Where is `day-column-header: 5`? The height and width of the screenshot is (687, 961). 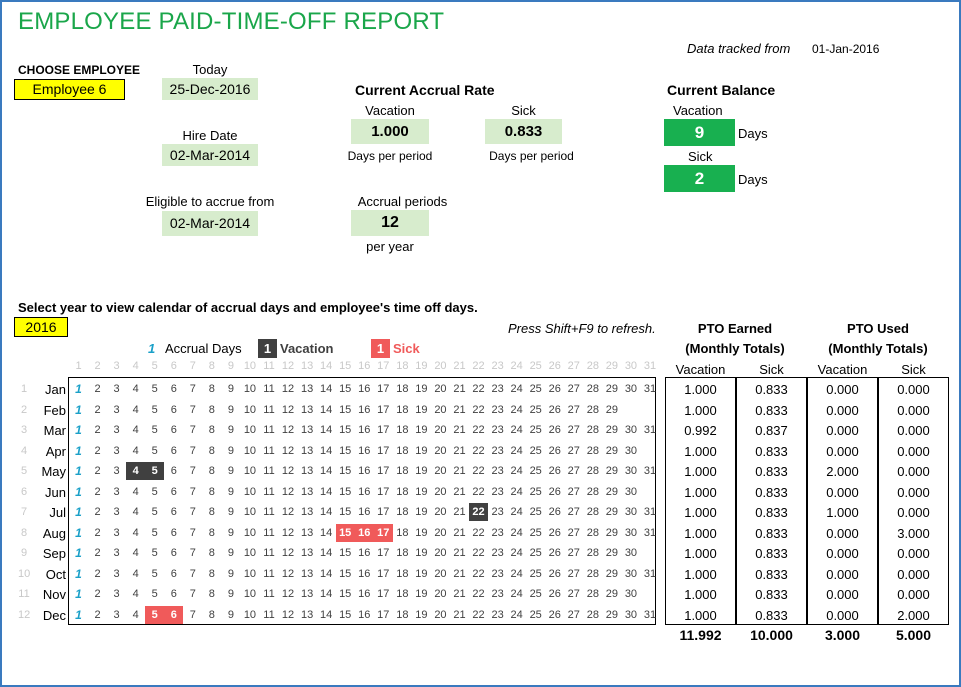
day-column-header: 5 is located at coordinates (154, 366).